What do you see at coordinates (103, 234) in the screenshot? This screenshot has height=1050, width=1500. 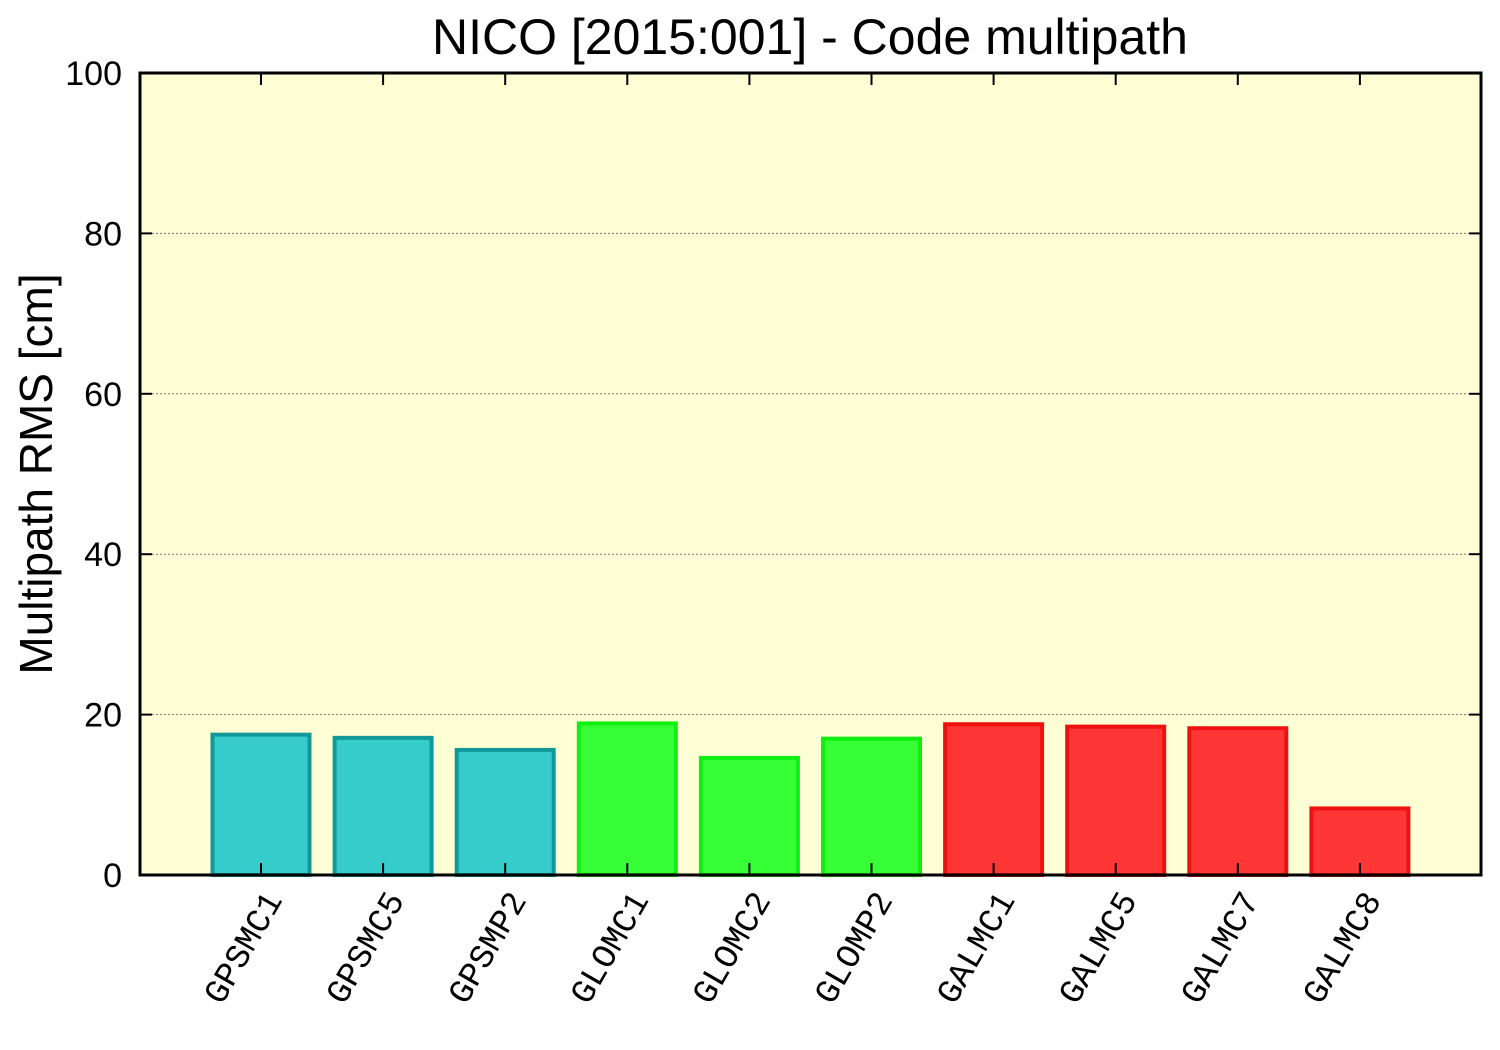 I see `y-tick-label: 80` at bounding box center [103, 234].